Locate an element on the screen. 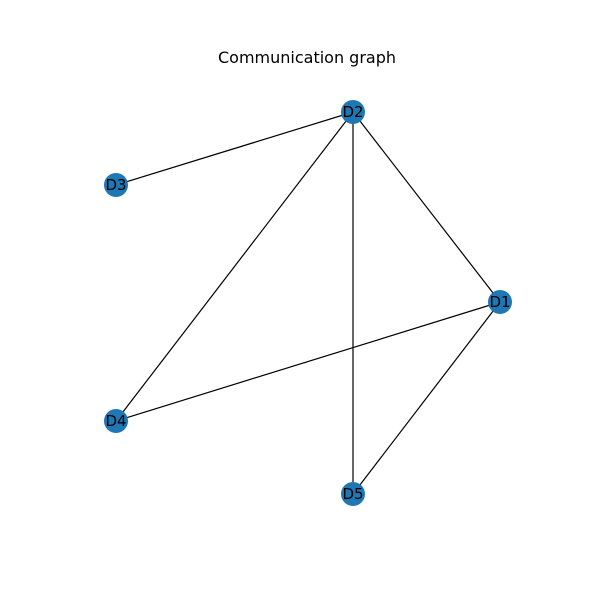  node-label-d1: D1 is located at coordinates (499, 302).